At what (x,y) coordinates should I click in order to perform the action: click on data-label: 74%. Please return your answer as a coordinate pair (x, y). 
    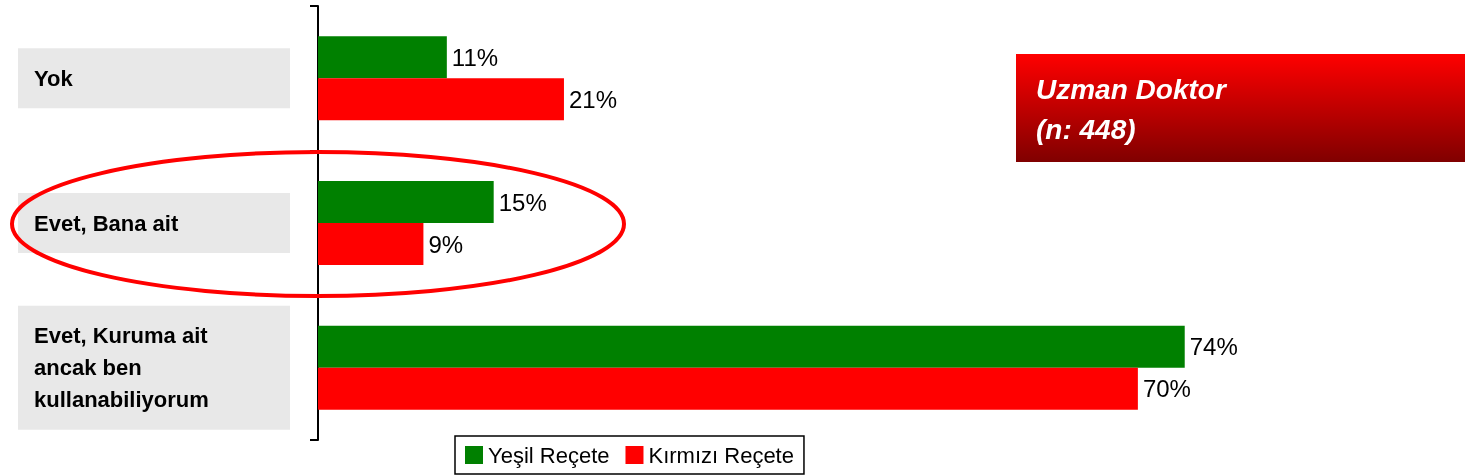
    Looking at the image, I should click on (1213, 347).